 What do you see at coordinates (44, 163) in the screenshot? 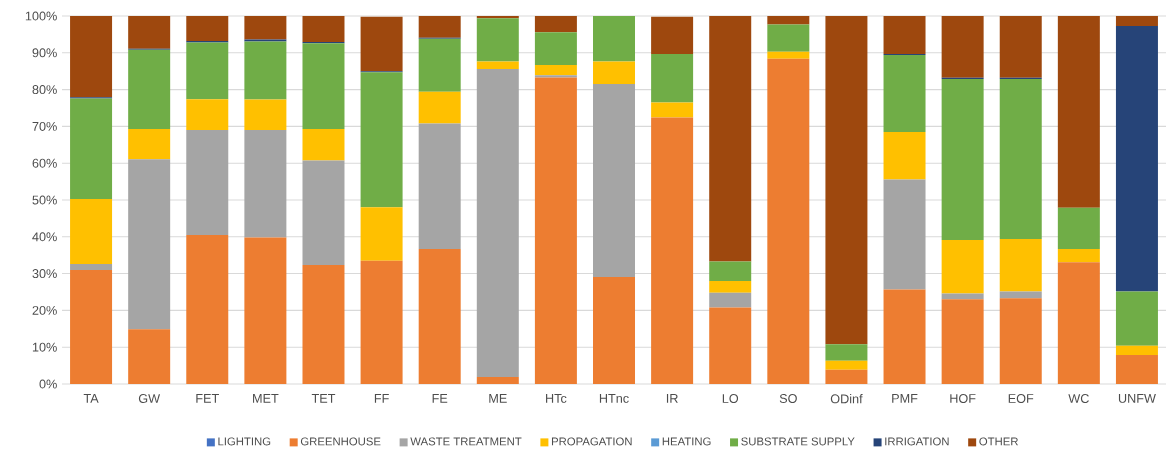
I see `y-tick-label: 60%` at bounding box center [44, 163].